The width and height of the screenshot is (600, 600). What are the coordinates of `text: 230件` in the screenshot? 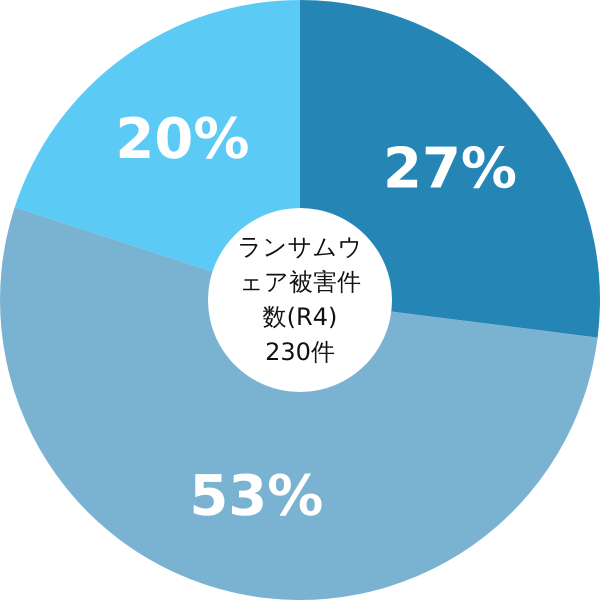 It's located at (300, 352).